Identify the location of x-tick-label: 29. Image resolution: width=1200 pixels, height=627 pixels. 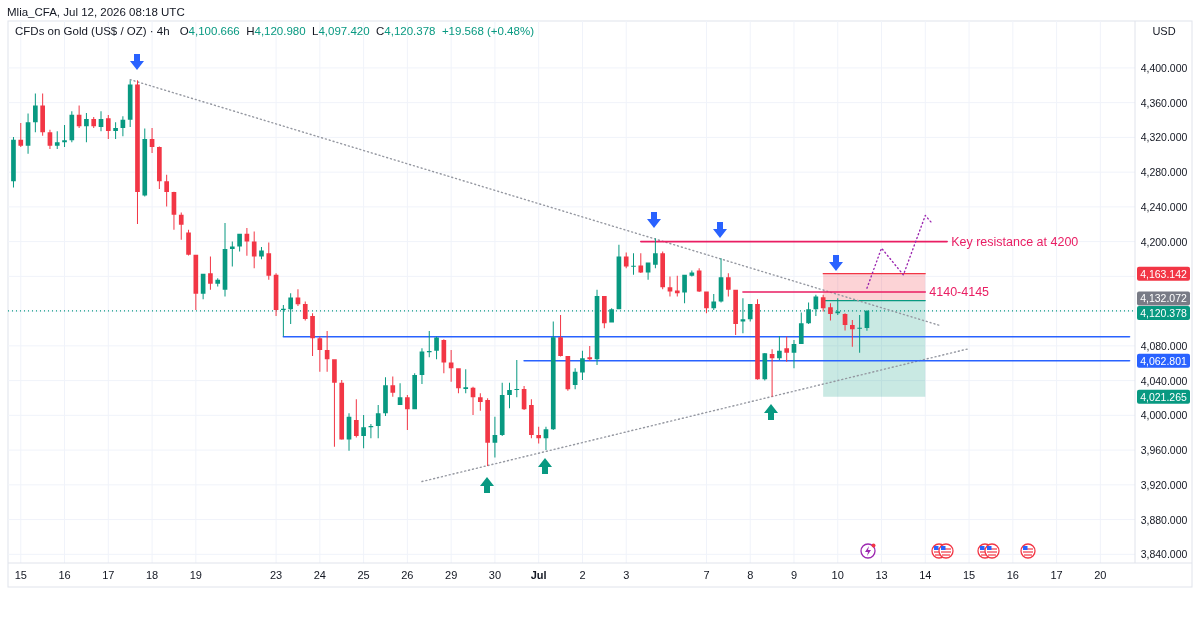
(451, 575).